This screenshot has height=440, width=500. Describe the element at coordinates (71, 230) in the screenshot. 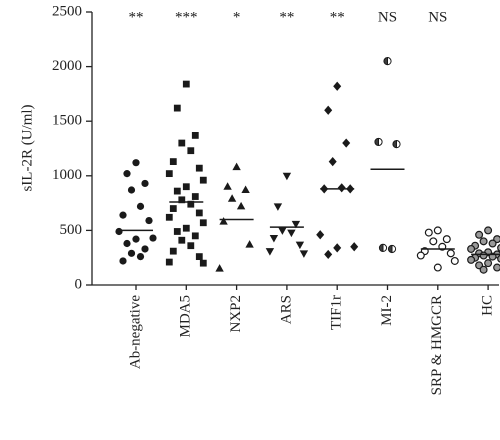

I see `y-tick-label: 500` at that location.